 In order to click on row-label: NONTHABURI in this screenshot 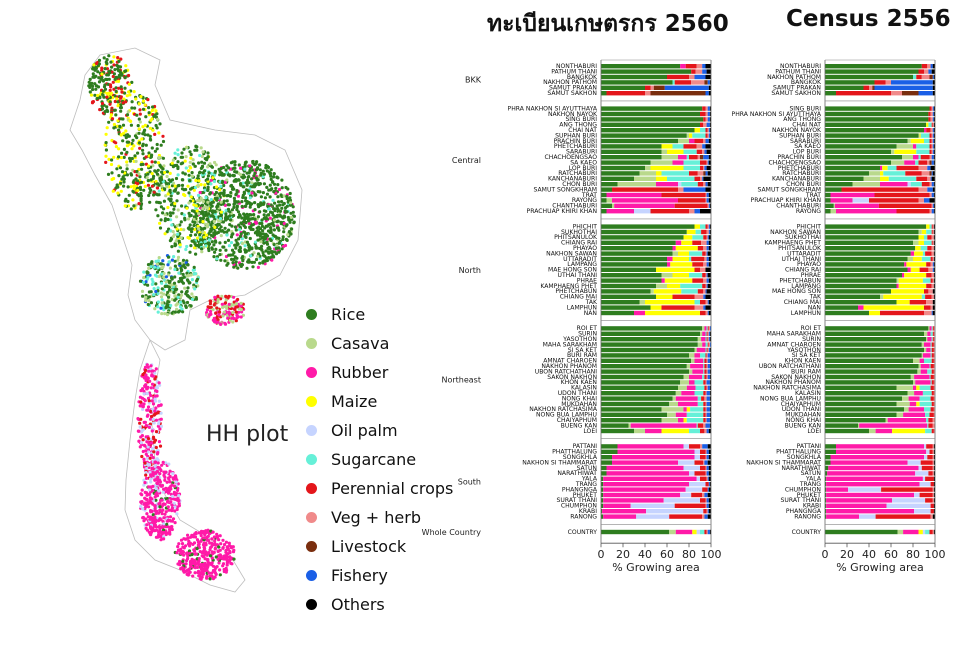, I will do `click(576, 66)`.